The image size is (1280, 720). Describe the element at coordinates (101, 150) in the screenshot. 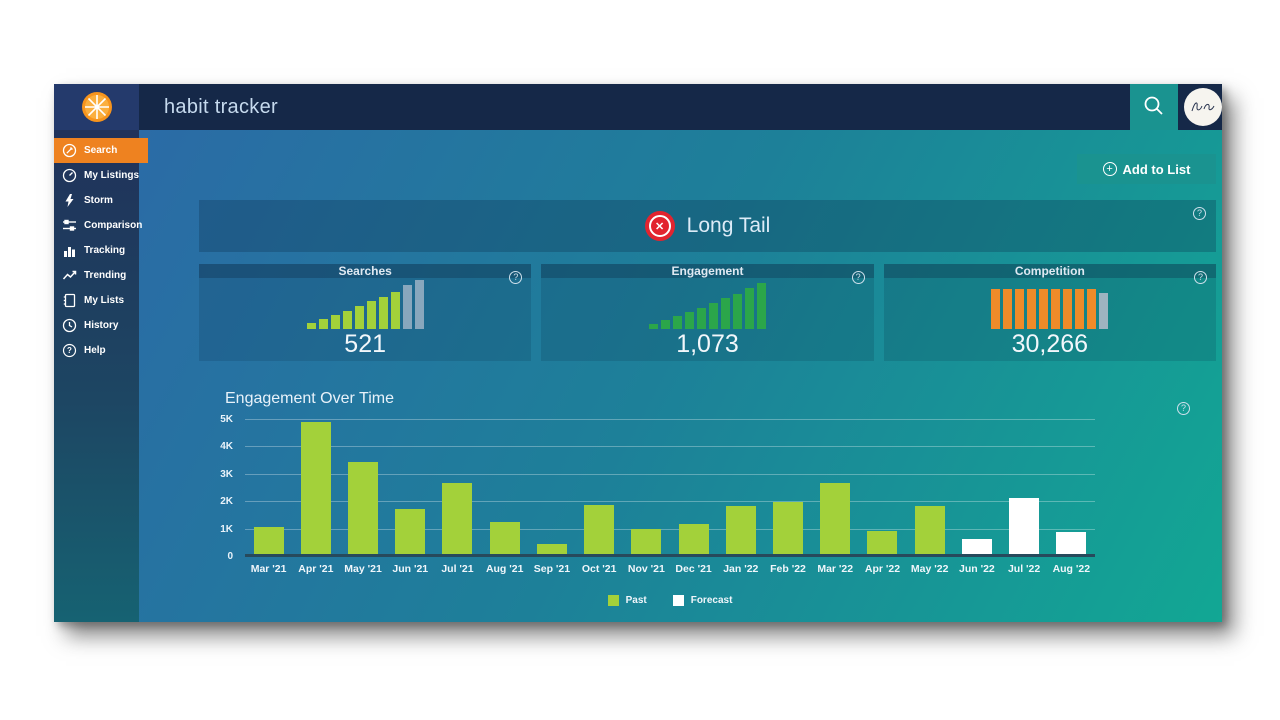

I see `sidebar-item-search: Search` at that location.